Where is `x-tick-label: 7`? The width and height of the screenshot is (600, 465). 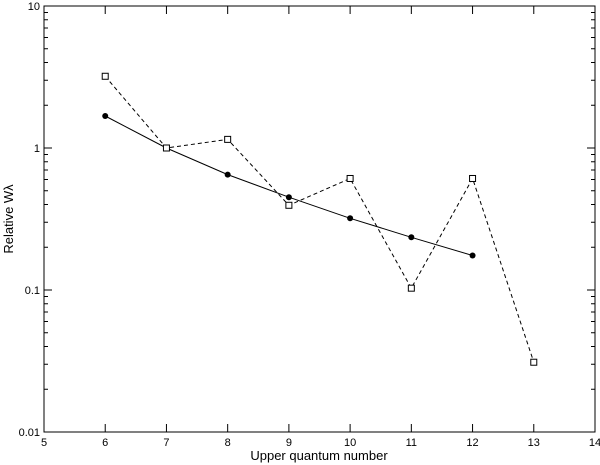 x-tick-label: 7 is located at coordinates (166, 443).